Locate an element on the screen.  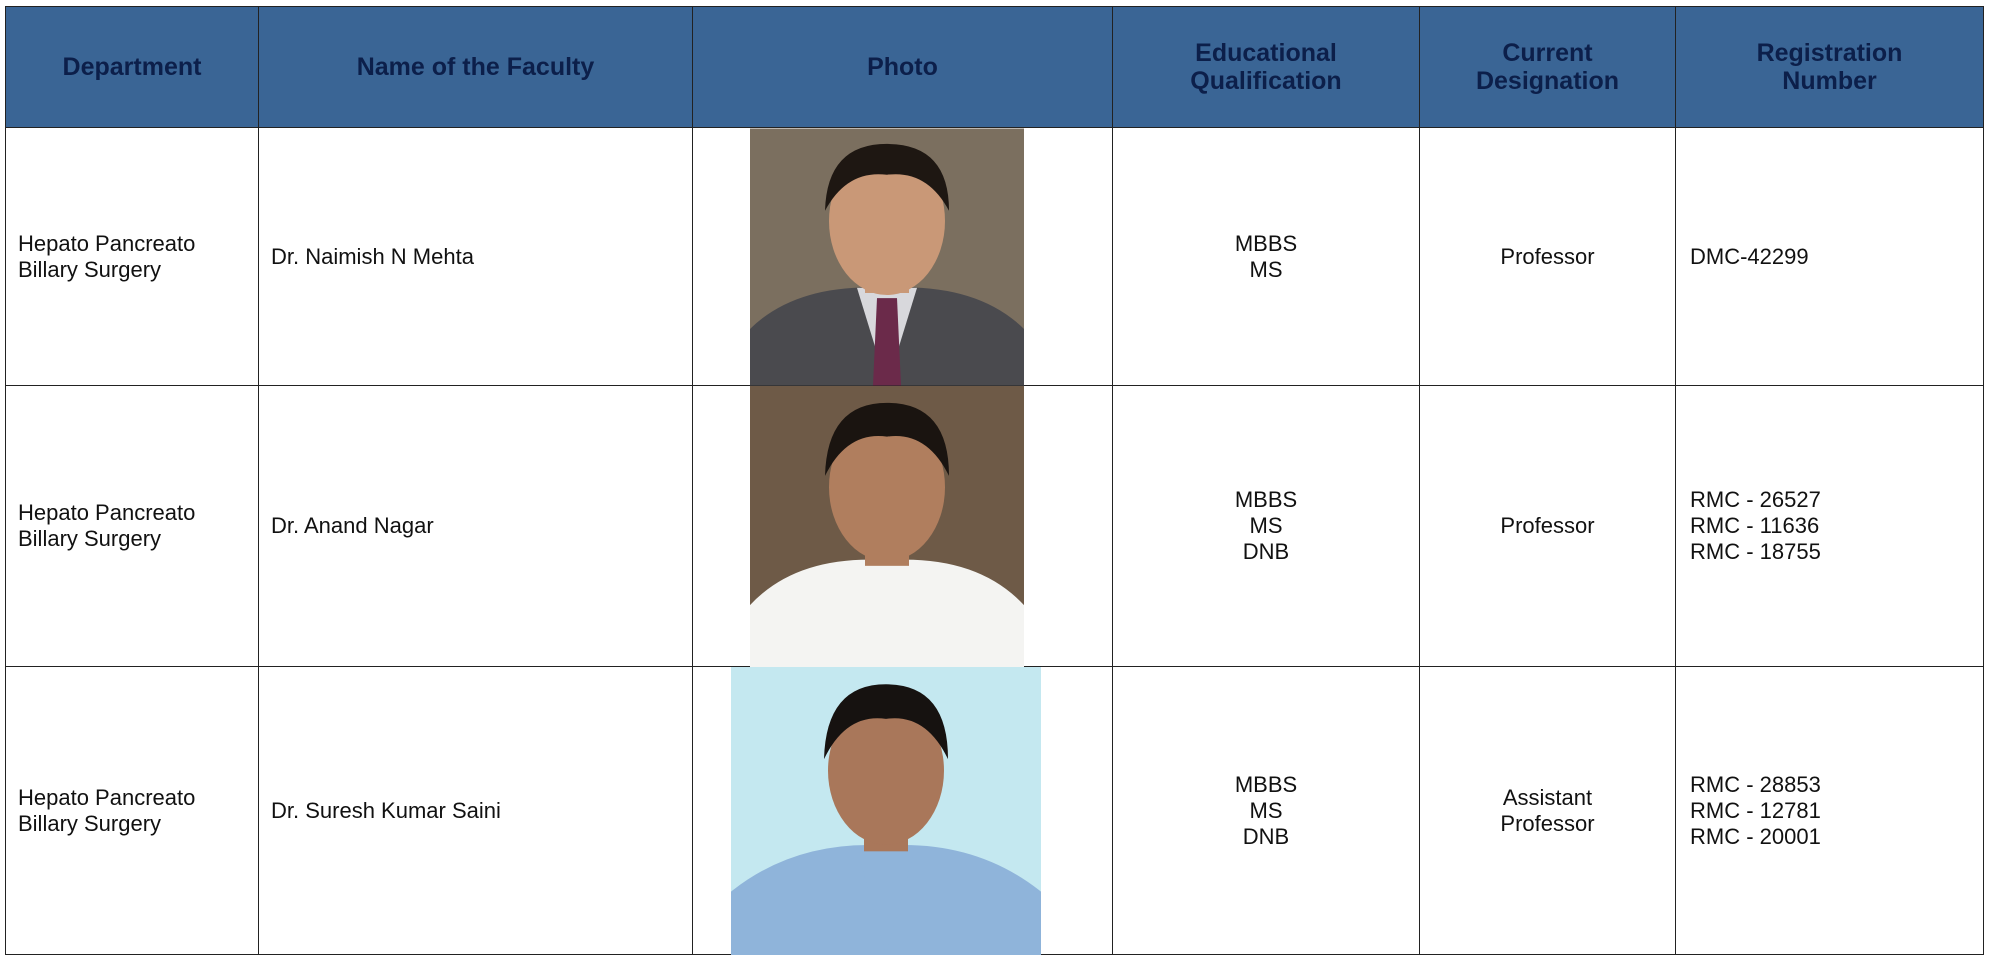
text-line: Assistant is located at coordinates (1547, 797).